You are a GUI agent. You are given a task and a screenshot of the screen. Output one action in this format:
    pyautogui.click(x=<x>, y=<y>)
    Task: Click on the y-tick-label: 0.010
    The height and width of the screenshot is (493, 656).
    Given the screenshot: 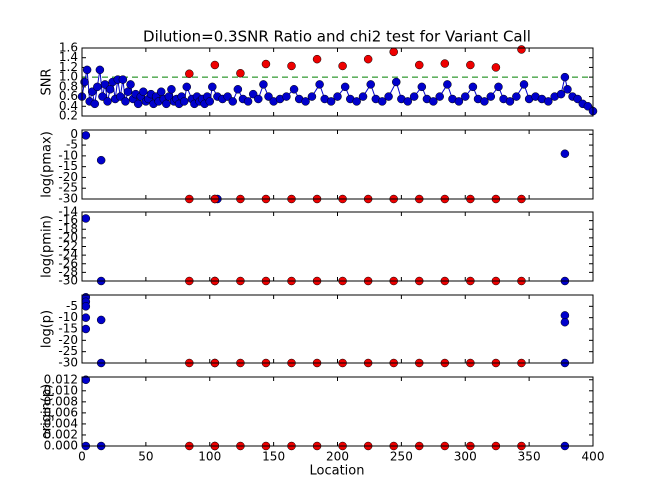 What is the action you would take?
    pyautogui.click(x=61, y=390)
    